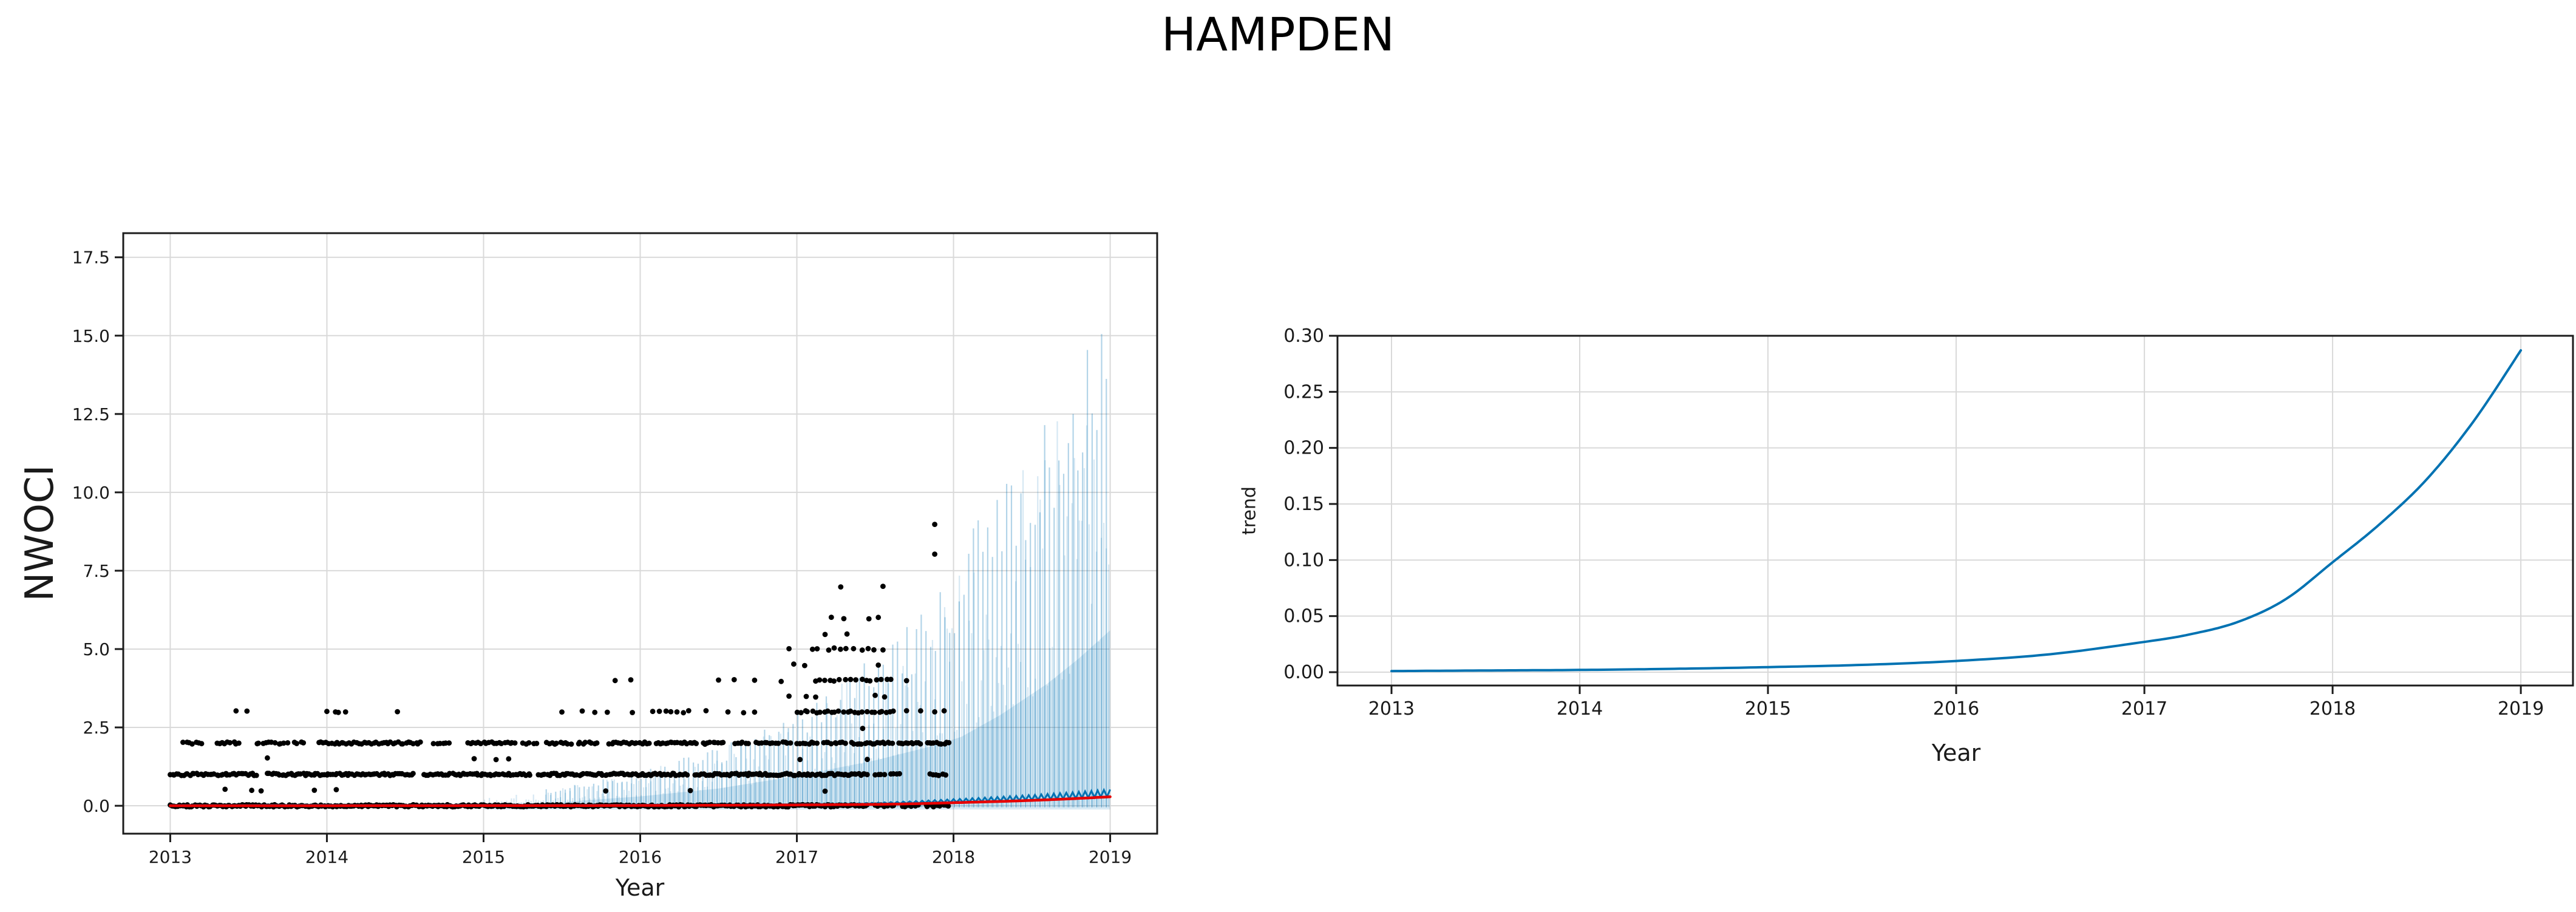 Image resolution: width=2576 pixels, height=912 pixels. I want to click on left-x-axis-label: Year, so click(640, 887).